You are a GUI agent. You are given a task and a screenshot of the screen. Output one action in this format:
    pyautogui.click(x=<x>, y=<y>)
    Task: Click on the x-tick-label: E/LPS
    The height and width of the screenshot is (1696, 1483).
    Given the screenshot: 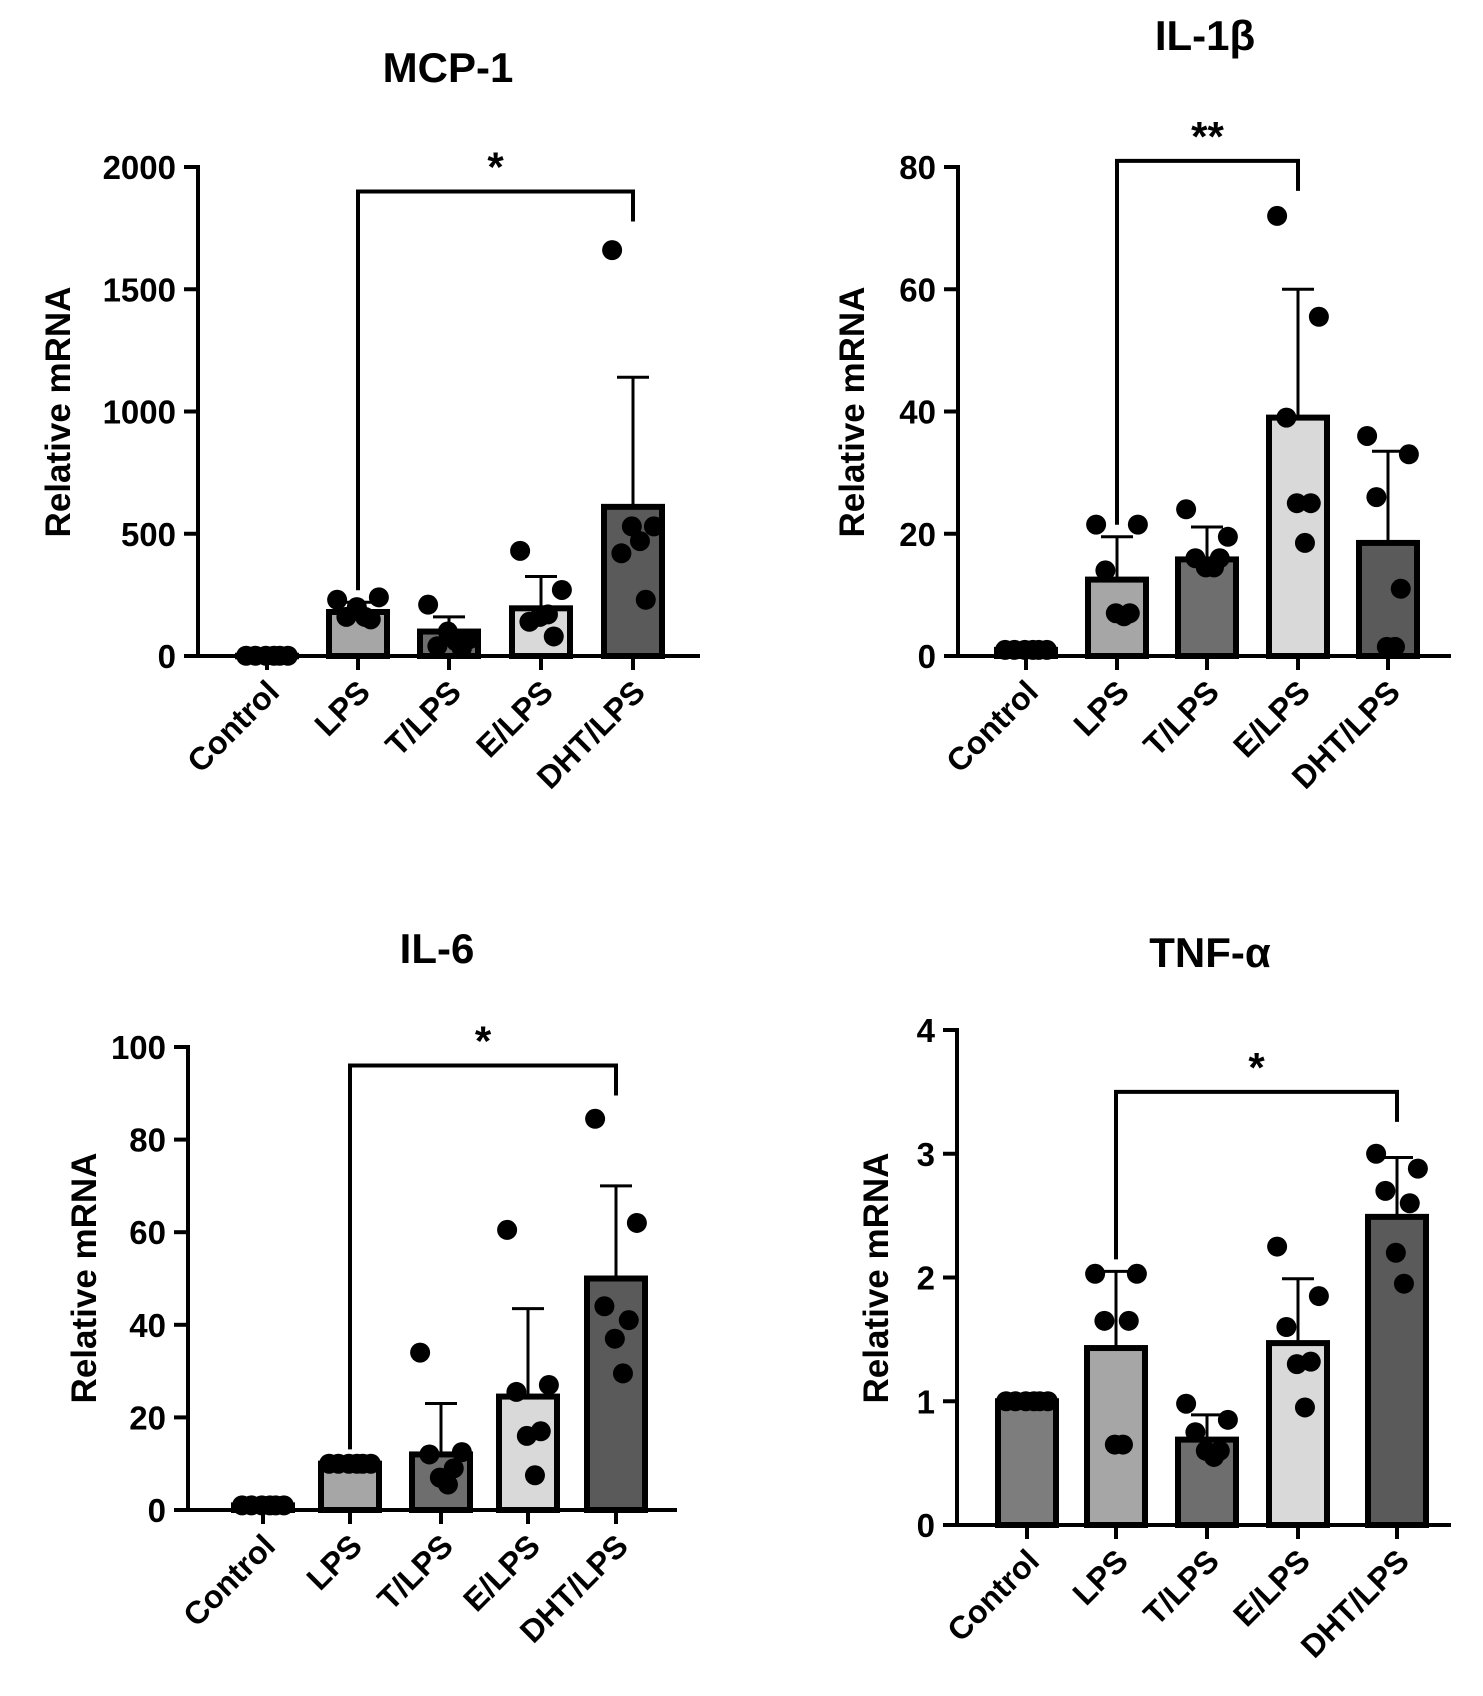 What is the action you would take?
    pyautogui.click(x=514, y=718)
    